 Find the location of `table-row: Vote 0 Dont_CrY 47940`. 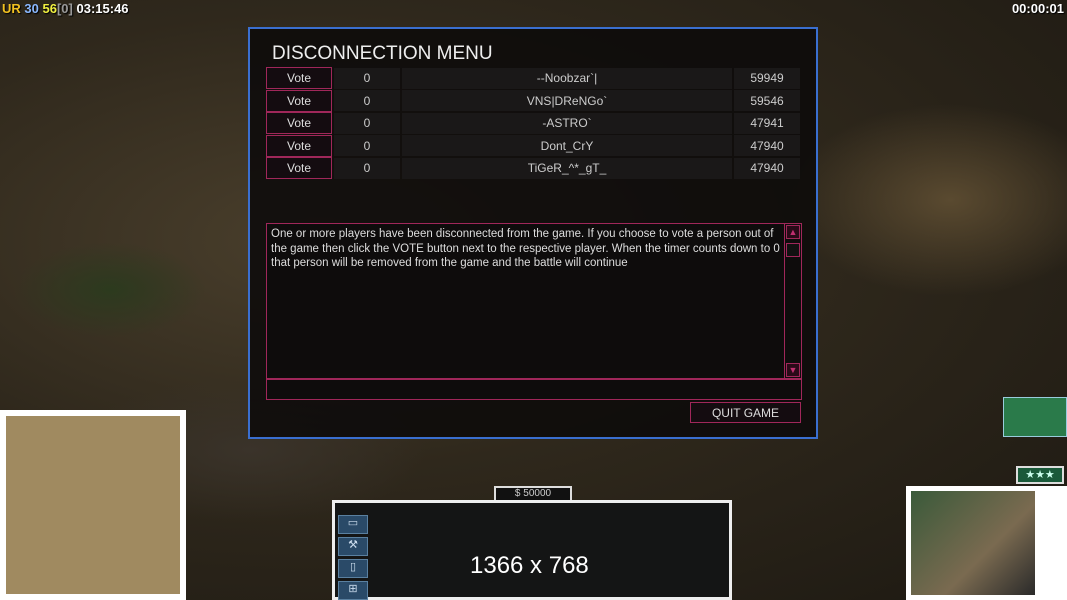

table-row: Vote 0 Dont_CrY 47940 is located at coordinates (534, 146).